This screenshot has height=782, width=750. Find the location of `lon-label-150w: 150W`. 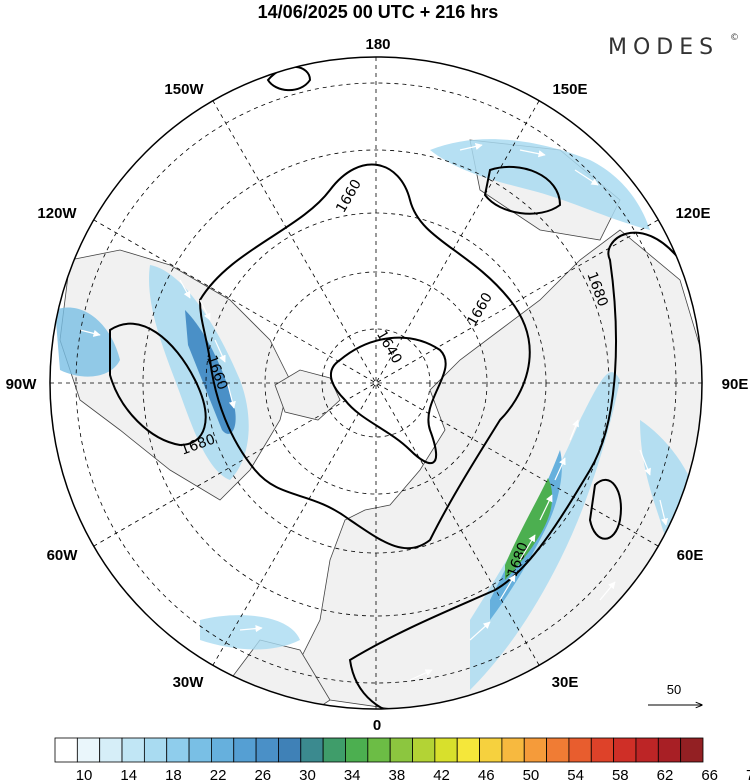

lon-label-150w: 150W is located at coordinates (184, 89).